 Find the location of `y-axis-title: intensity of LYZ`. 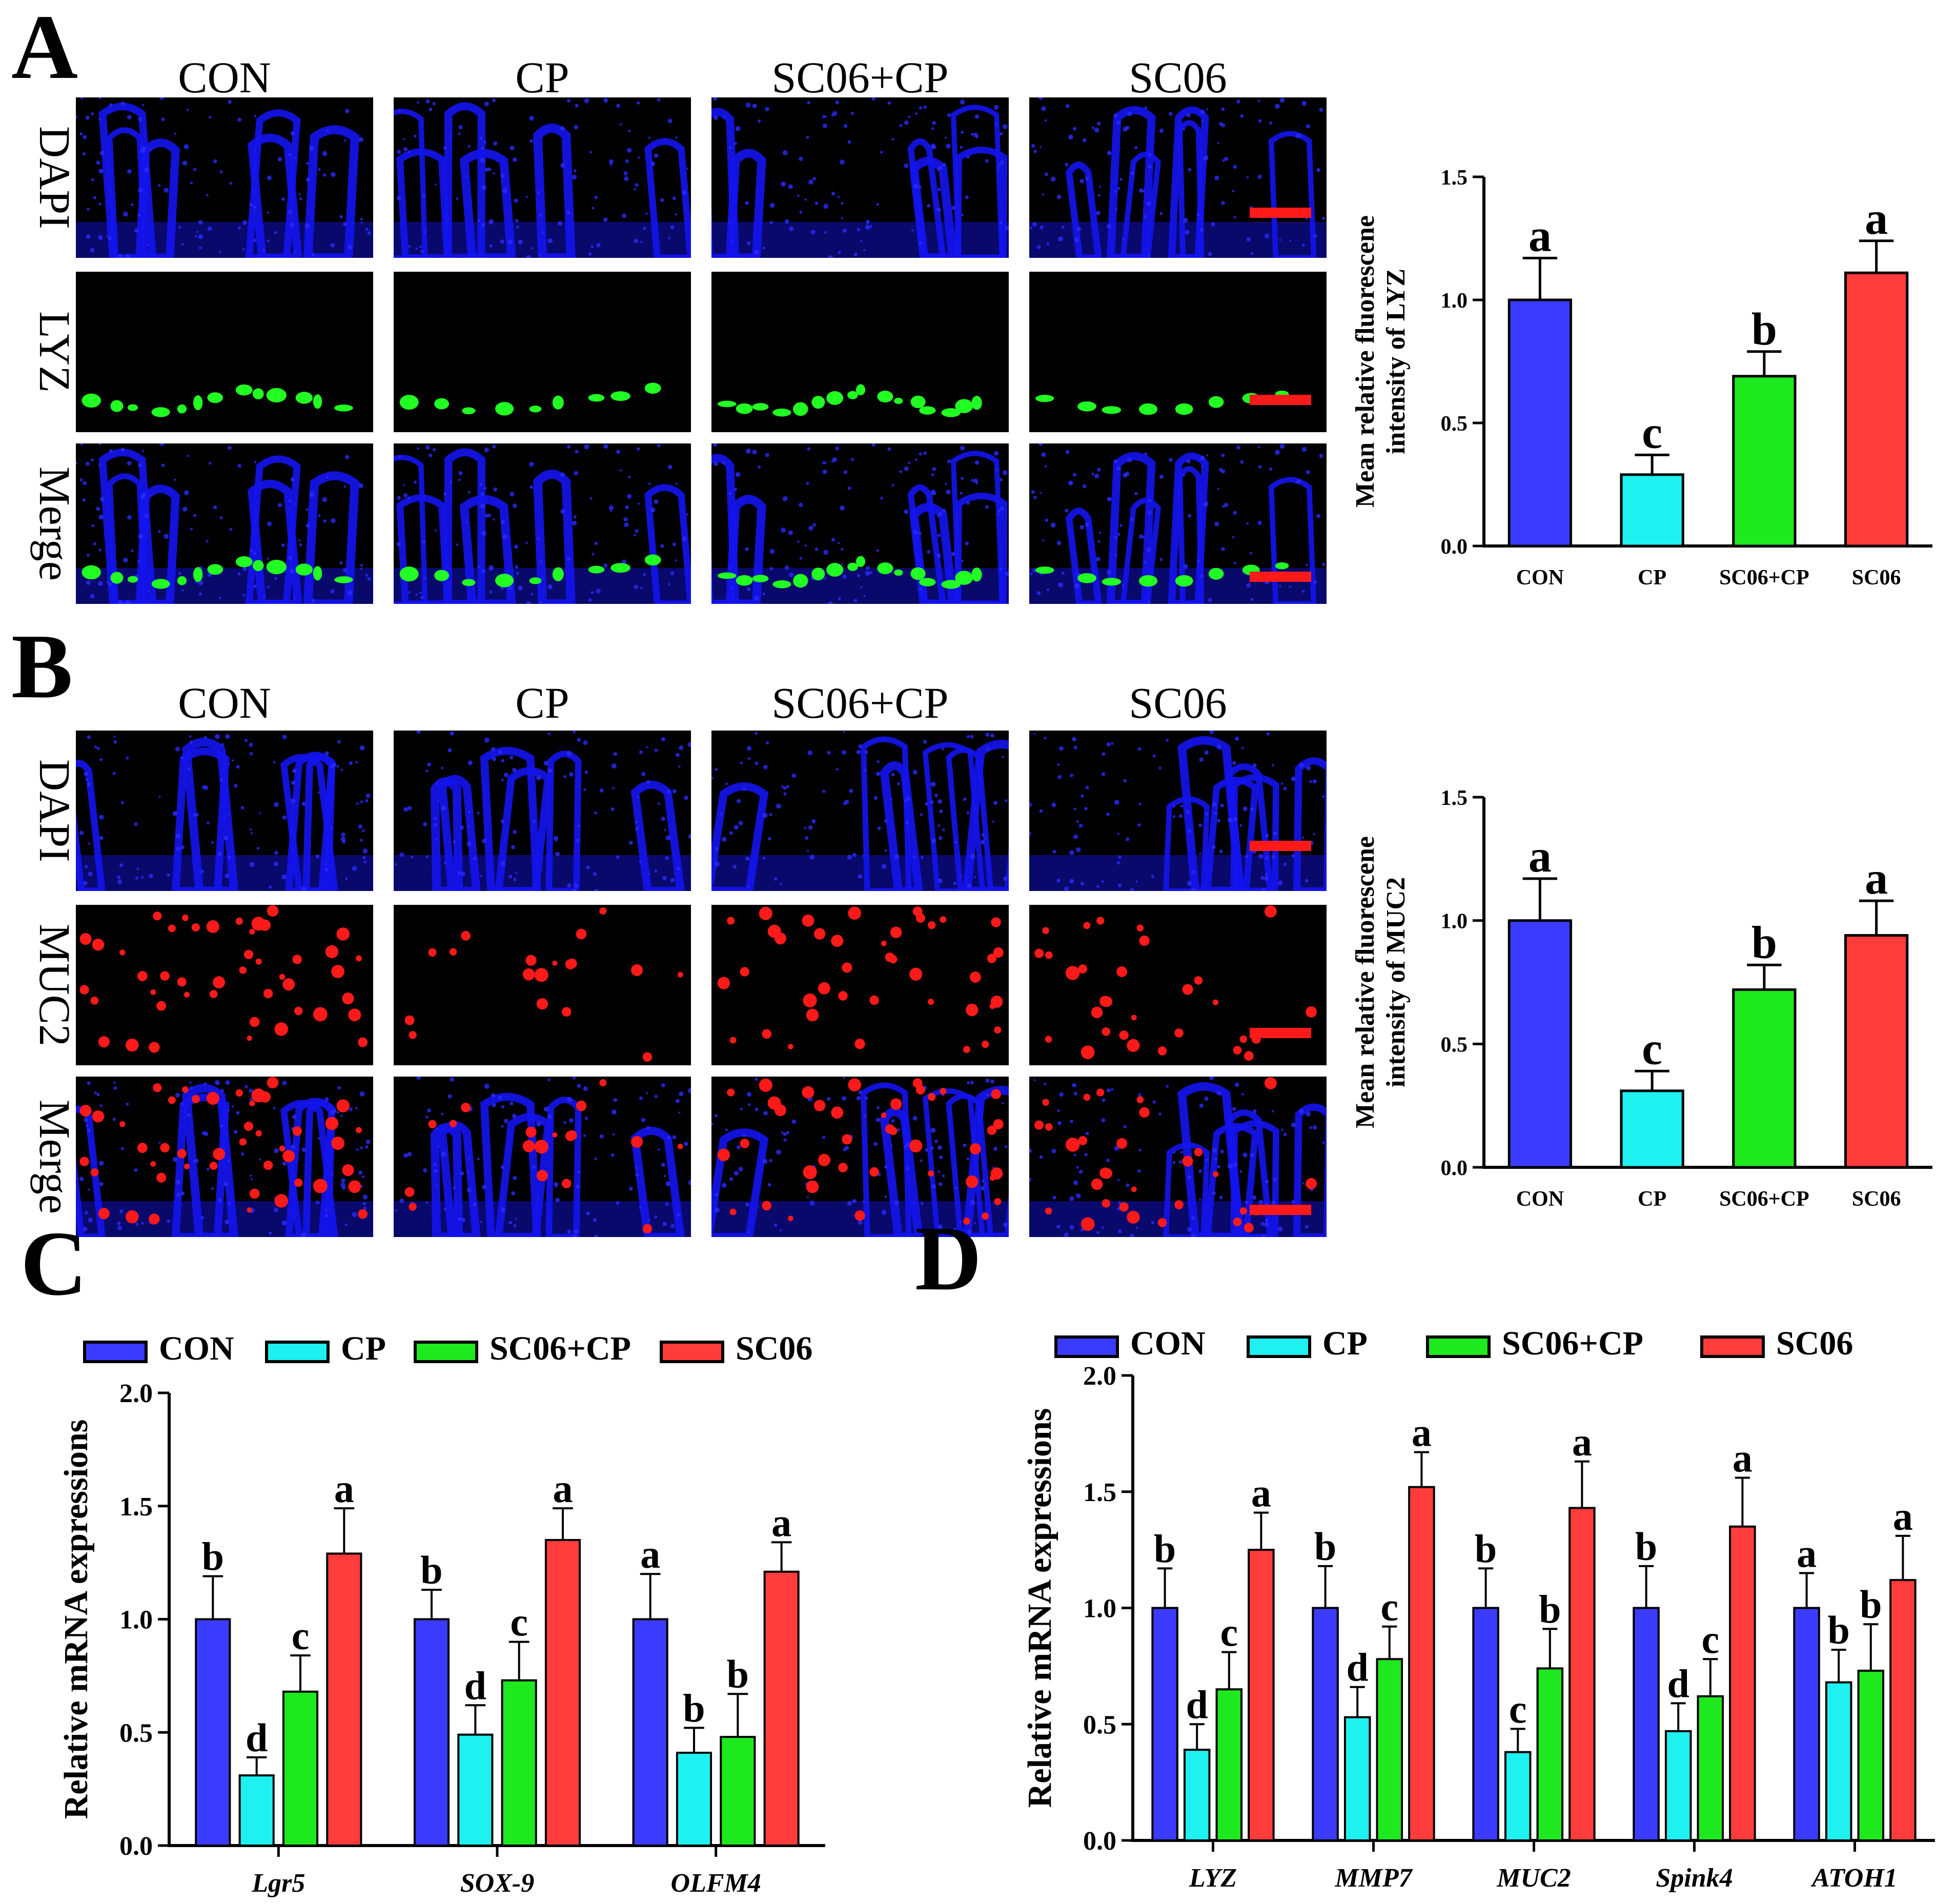

y-axis-title: intensity of LYZ is located at coordinates (1396, 361).